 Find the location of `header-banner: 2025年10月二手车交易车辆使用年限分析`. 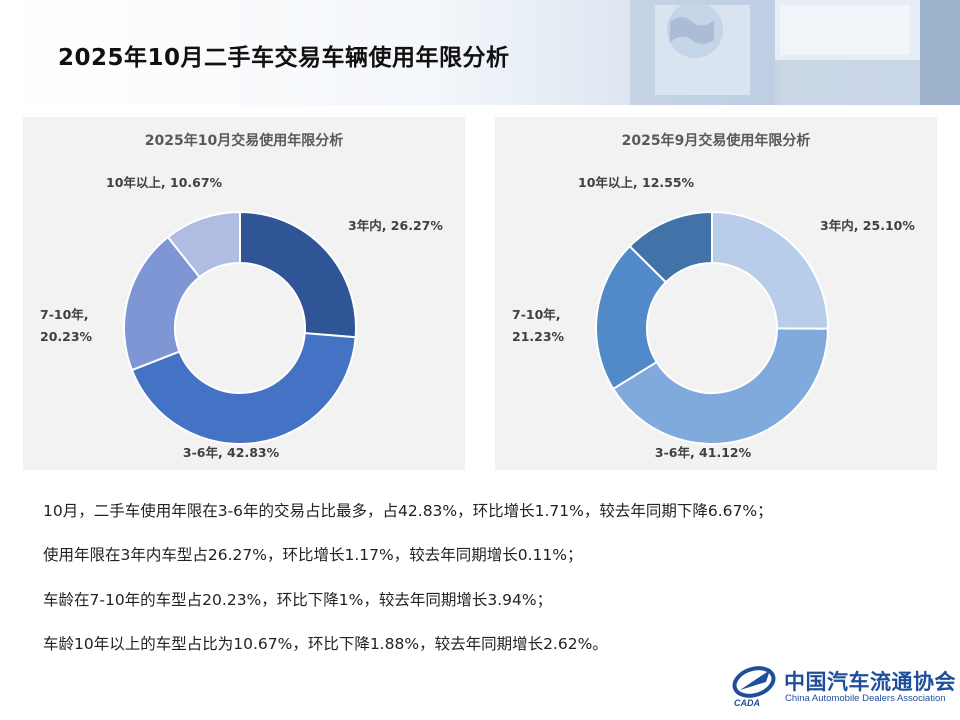

header-banner: 2025年10月二手车交易车辆使用年限分析 is located at coordinates (480, 52).